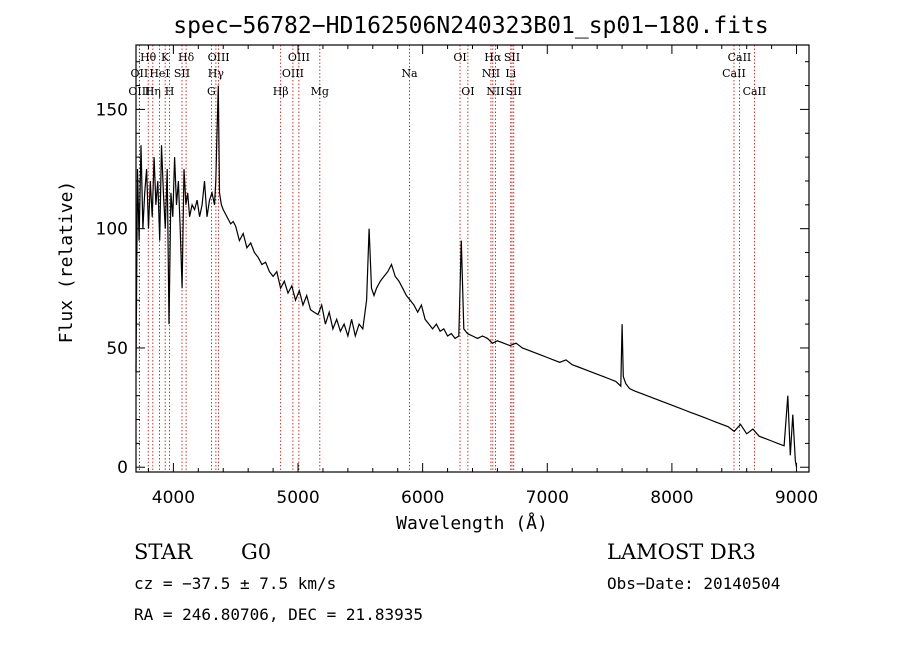 This screenshot has height=649, width=900. I want to click on line-marker-label-25: CaII, so click(740, 57).